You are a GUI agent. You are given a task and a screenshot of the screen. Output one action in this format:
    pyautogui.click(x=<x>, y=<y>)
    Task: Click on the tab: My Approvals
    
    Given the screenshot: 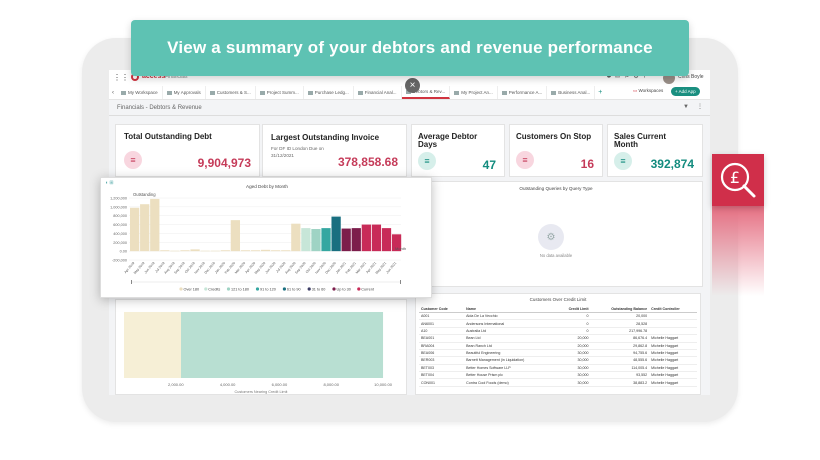 What is the action you would take?
    pyautogui.click(x=184, y=92)
    